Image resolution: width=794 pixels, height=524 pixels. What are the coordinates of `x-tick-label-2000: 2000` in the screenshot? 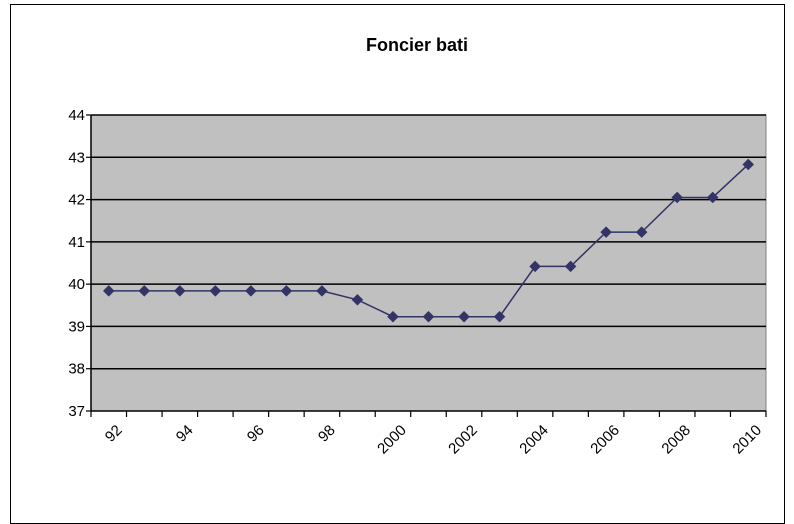 It's located at (392, 440).